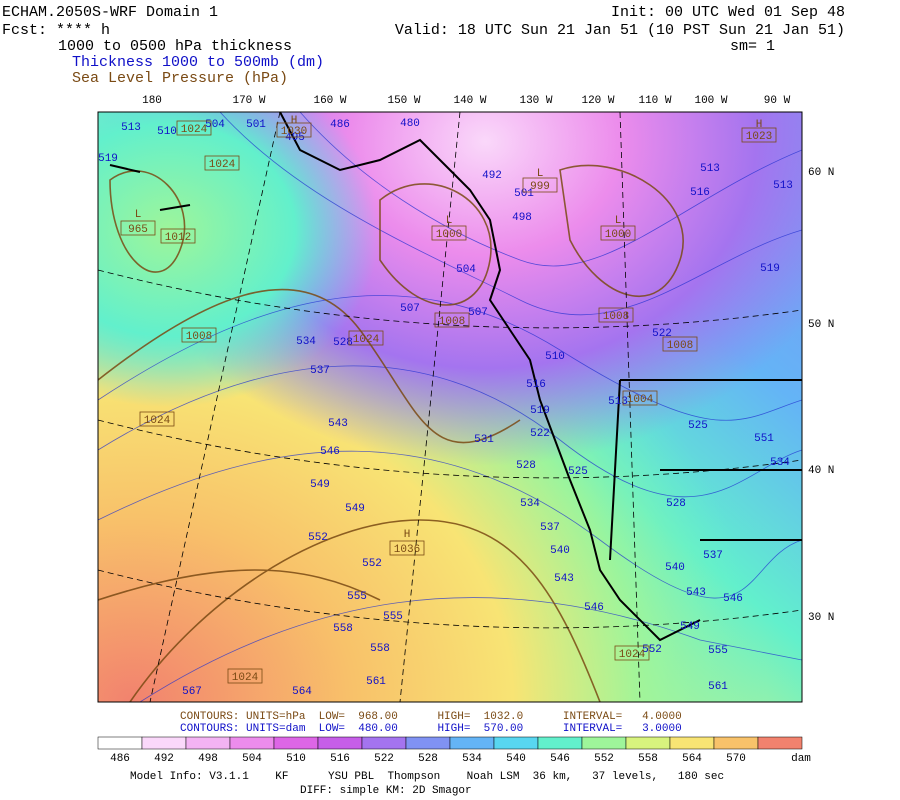 The height and width of the screenshot is (800, 900). Describe the element at coordinates (524, 194) in the screenshot. I see `thickness-contour-label: 501` at that location.